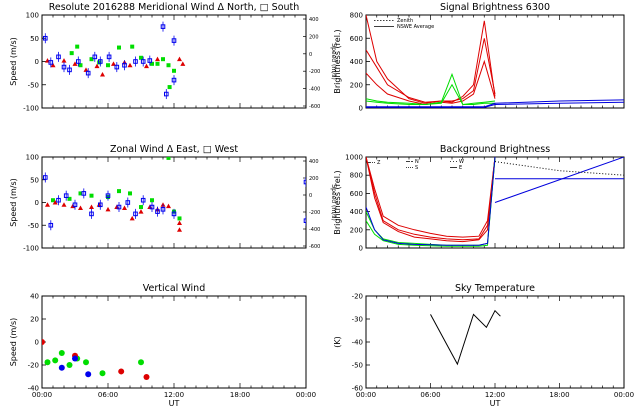  Describe the element at coordinates (32, 158) in the screenshot. I see `zonal-ytick-label: 100` at that location.